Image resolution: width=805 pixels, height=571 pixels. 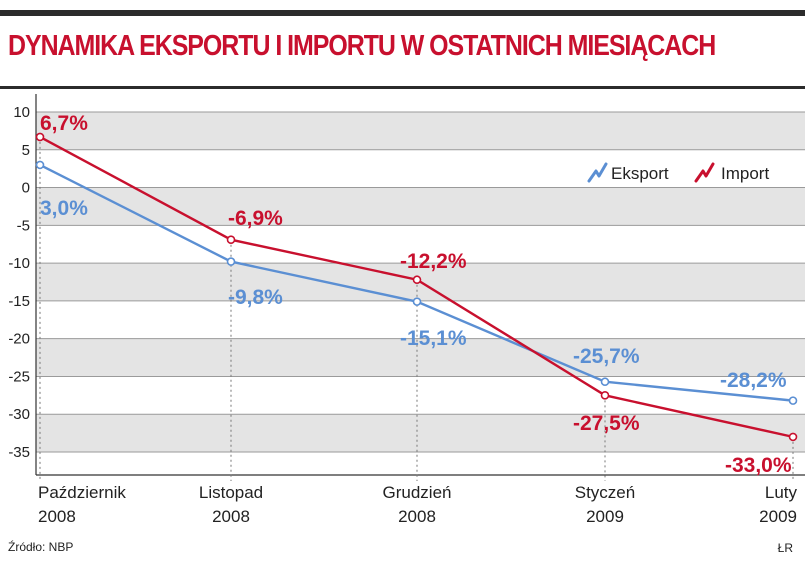 What do you see at coordinates (19, 263) in the screenshot?
I see `y-tick-label: -10` at bounding box center [19, 263].